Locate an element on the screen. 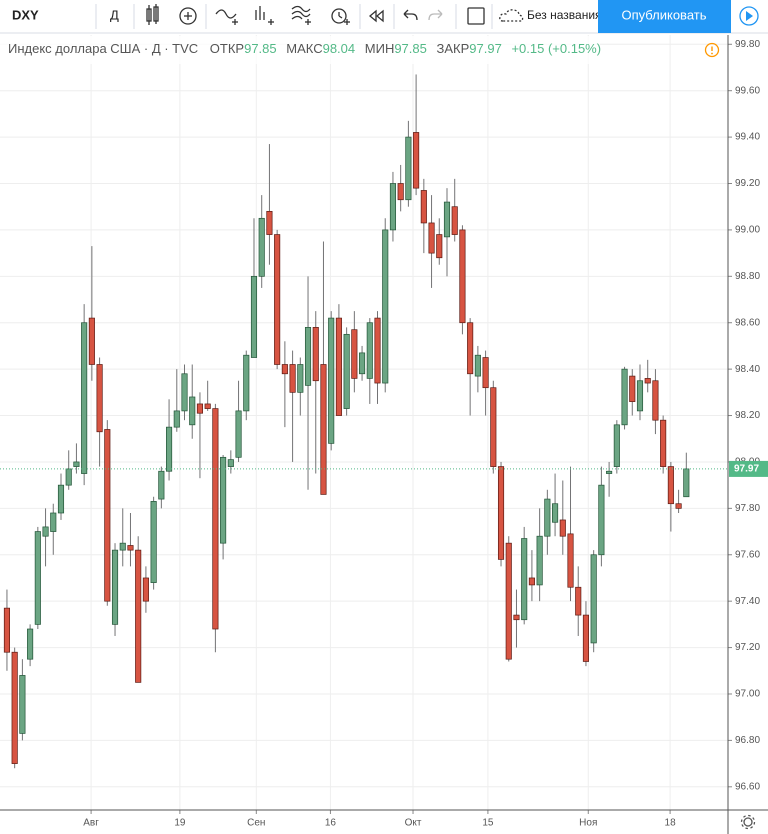 The width and height of the screenshot is (768, 834). y-tick-label: 98.20 is located at coordinates (747, 415).